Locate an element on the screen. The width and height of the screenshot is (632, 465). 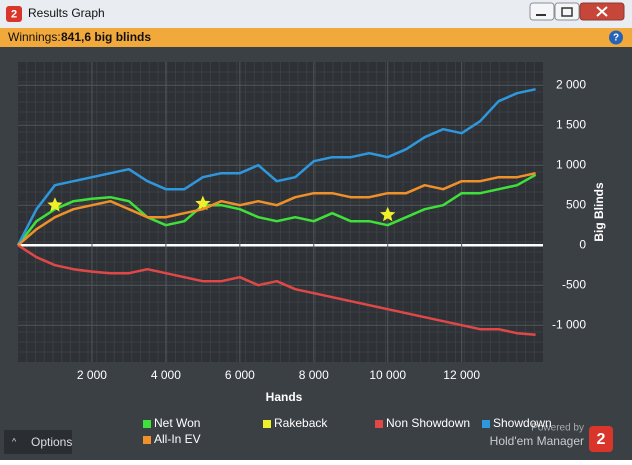
y-tick-label: 2 000 is located at coordinates (571, 84).